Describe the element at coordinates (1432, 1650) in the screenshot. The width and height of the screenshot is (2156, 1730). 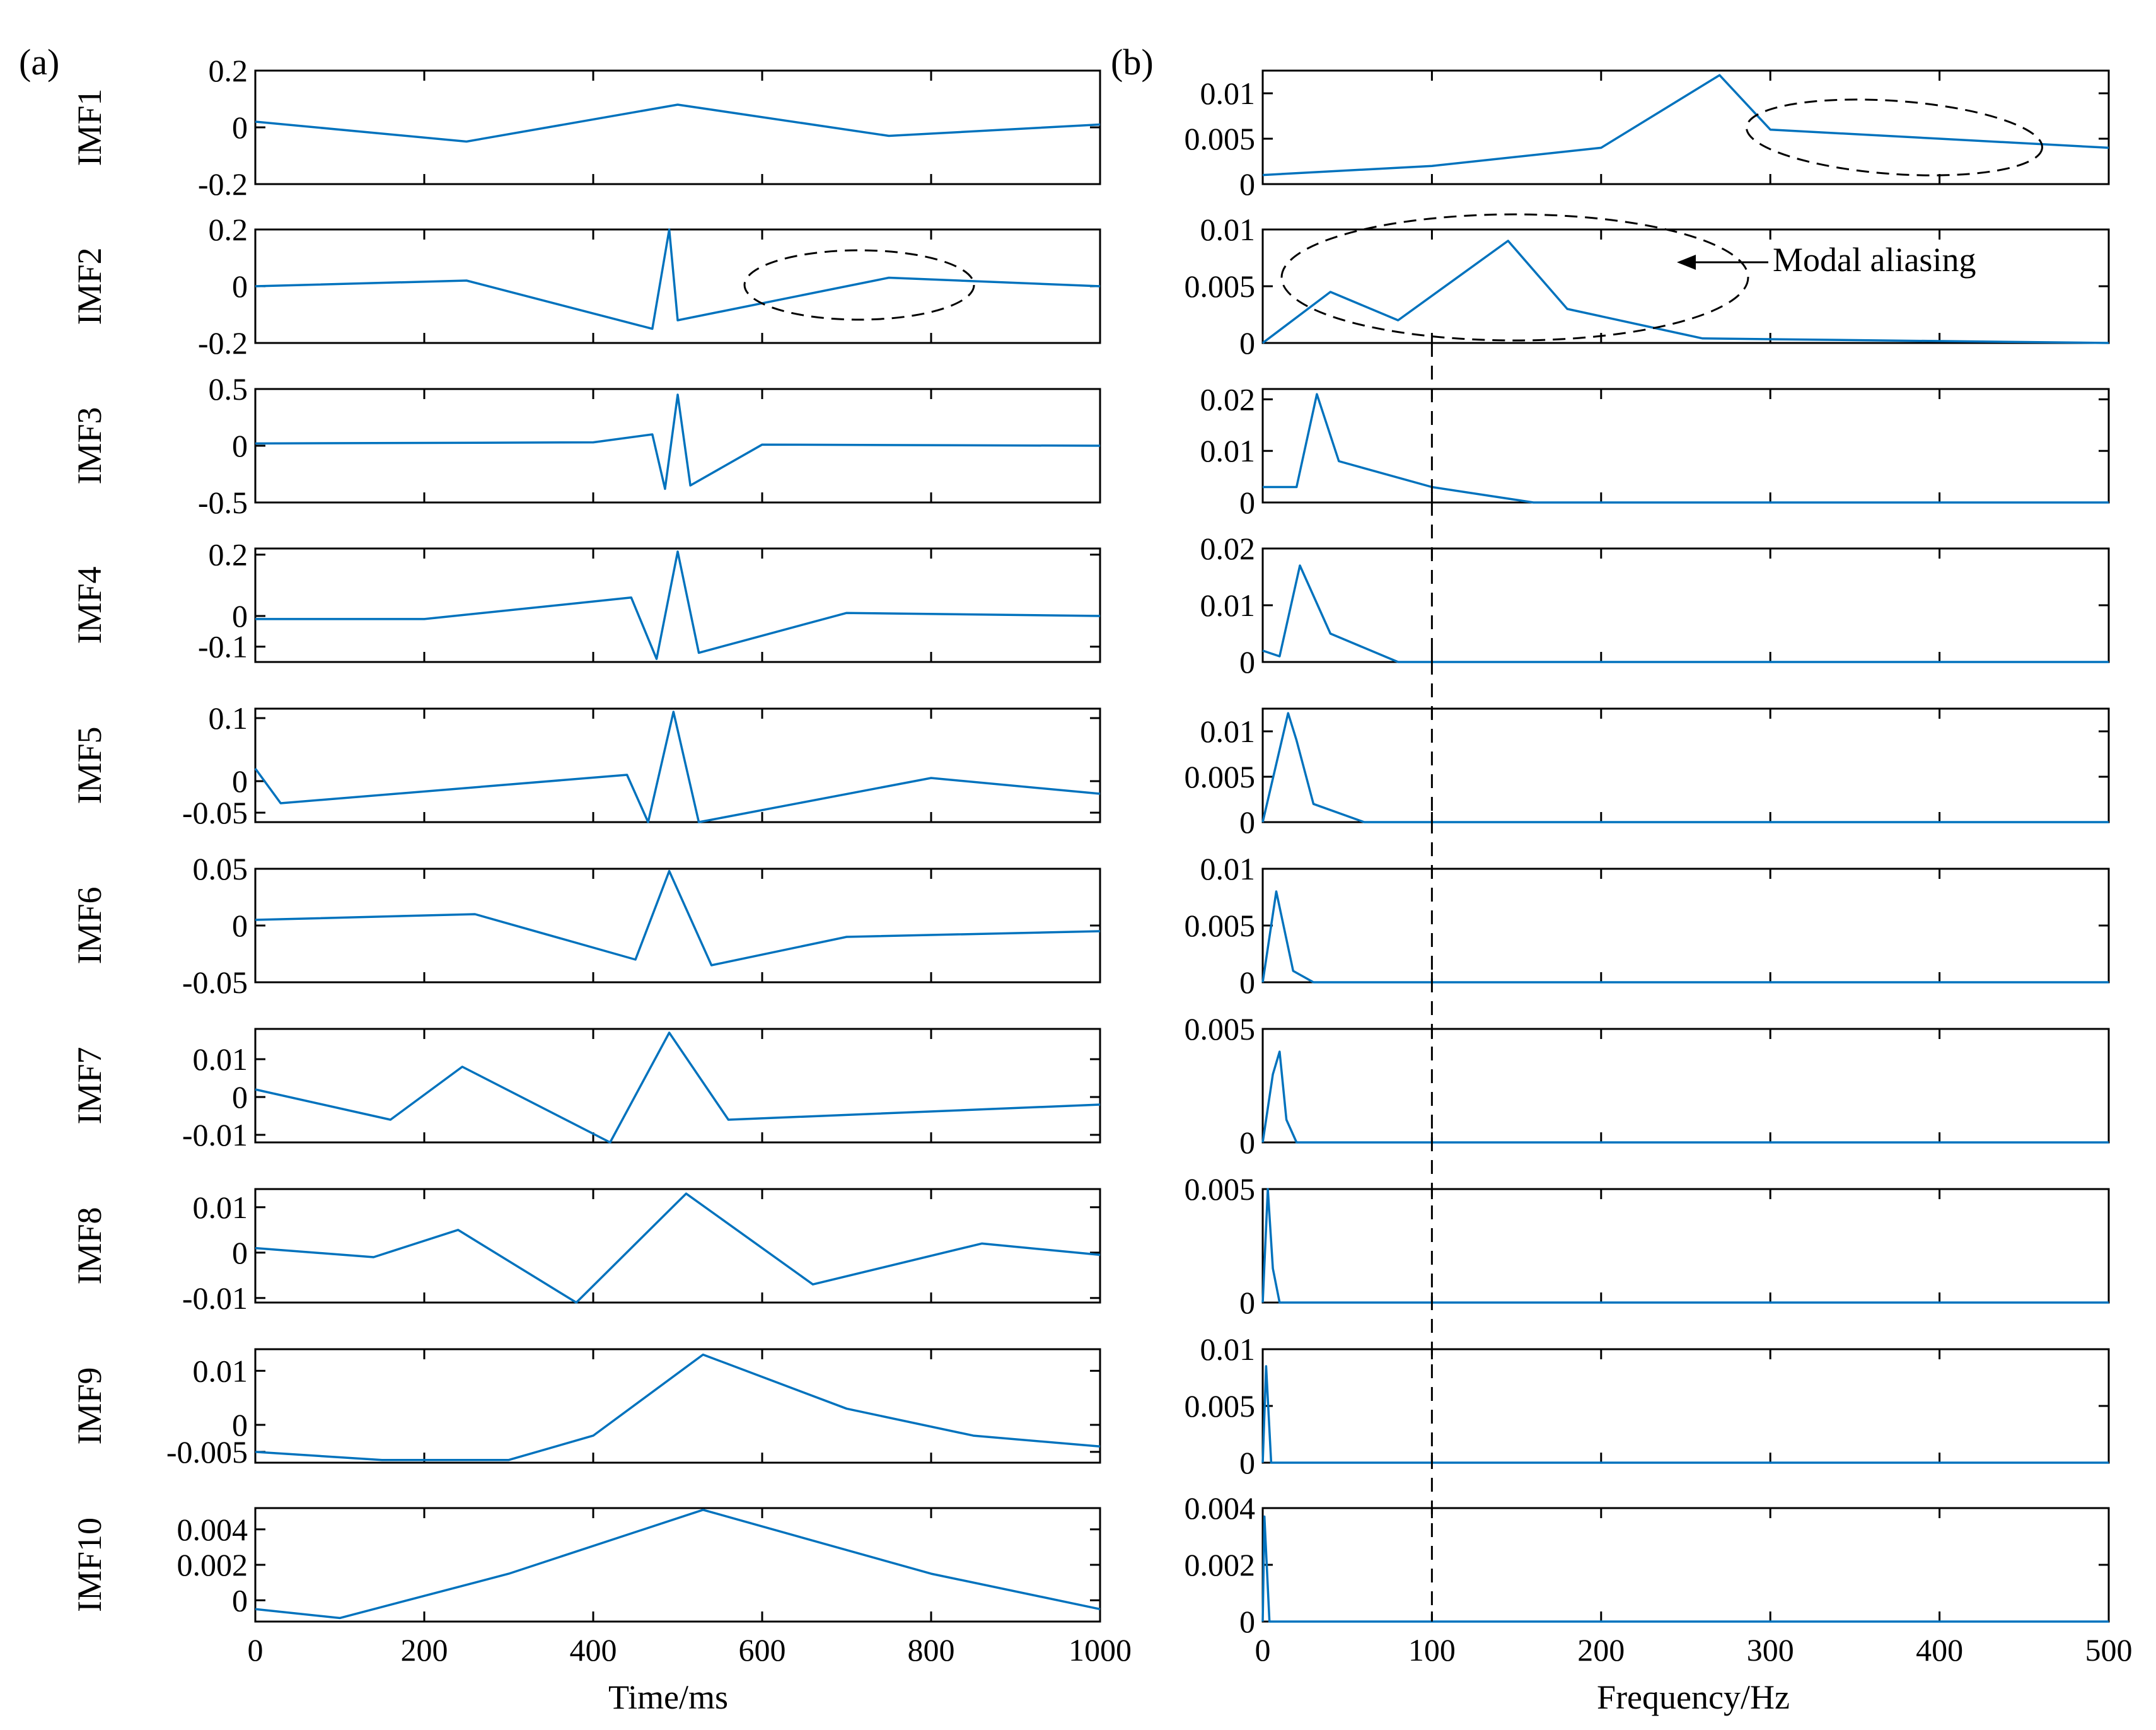
I see `x-tick-label: 100` at that location.